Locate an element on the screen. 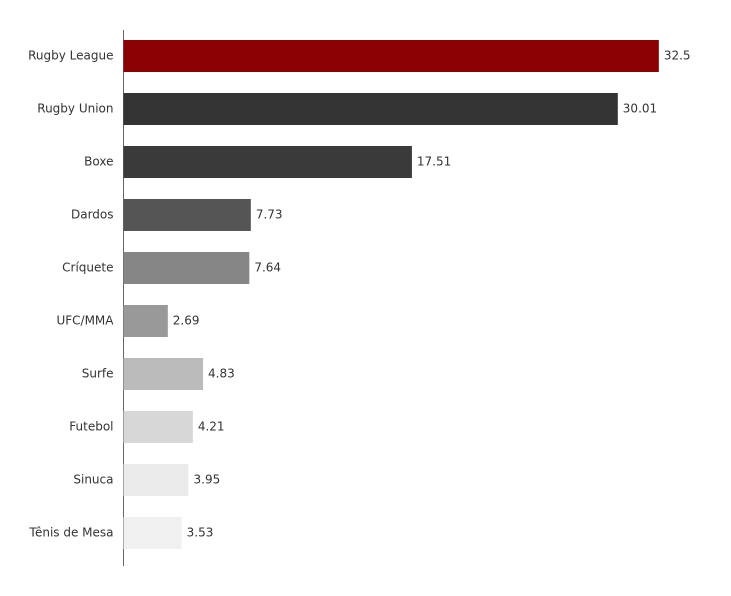 The width and height of the screenshot is (731, 596). y-tick-label: Boxe is located at coordinates (98, 162).